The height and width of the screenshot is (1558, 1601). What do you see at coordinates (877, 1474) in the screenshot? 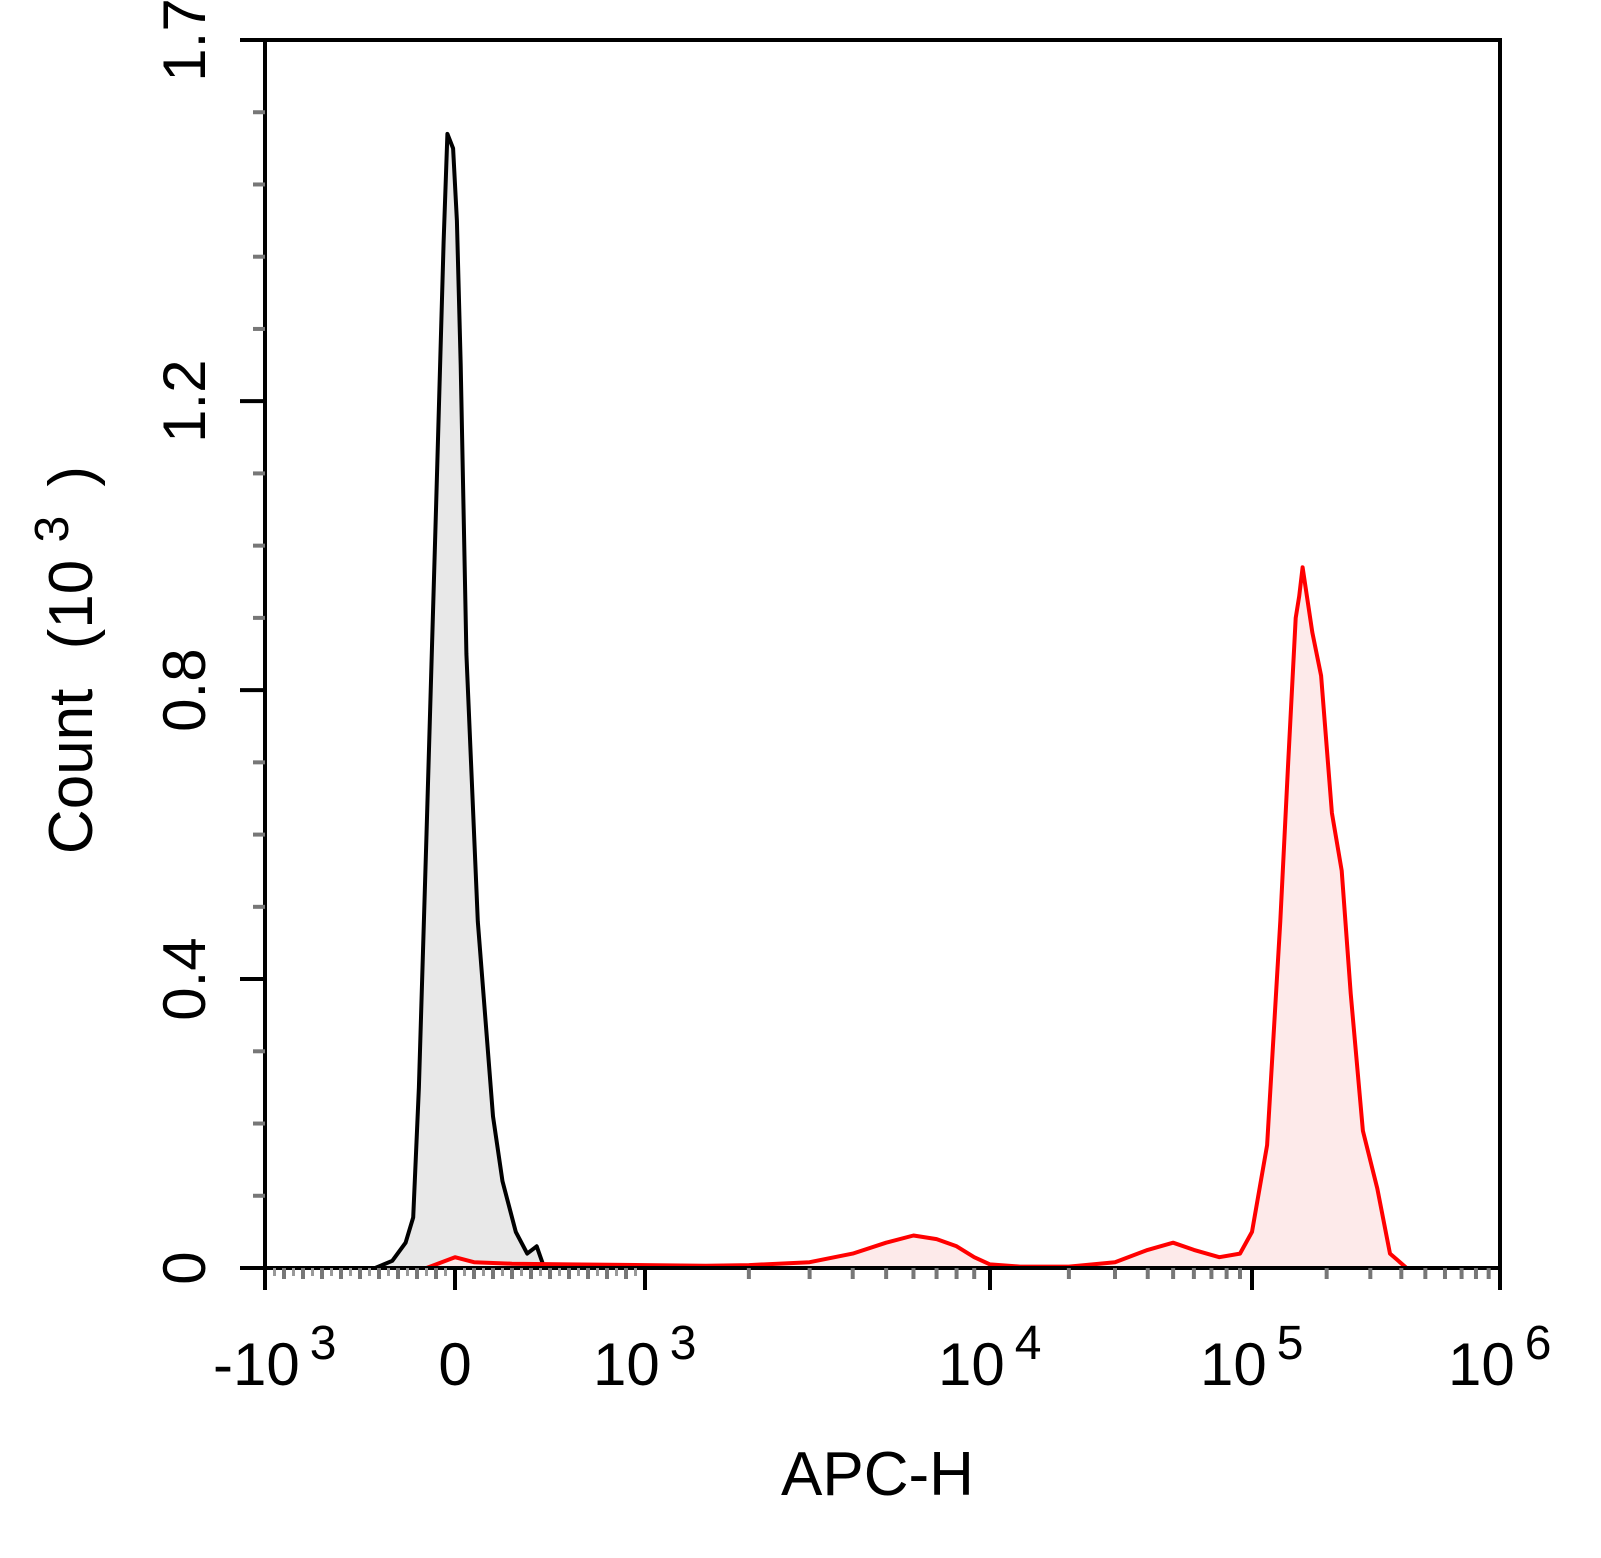
I see `x-axis-title: APC-H` at bounding box center [877, 1474].